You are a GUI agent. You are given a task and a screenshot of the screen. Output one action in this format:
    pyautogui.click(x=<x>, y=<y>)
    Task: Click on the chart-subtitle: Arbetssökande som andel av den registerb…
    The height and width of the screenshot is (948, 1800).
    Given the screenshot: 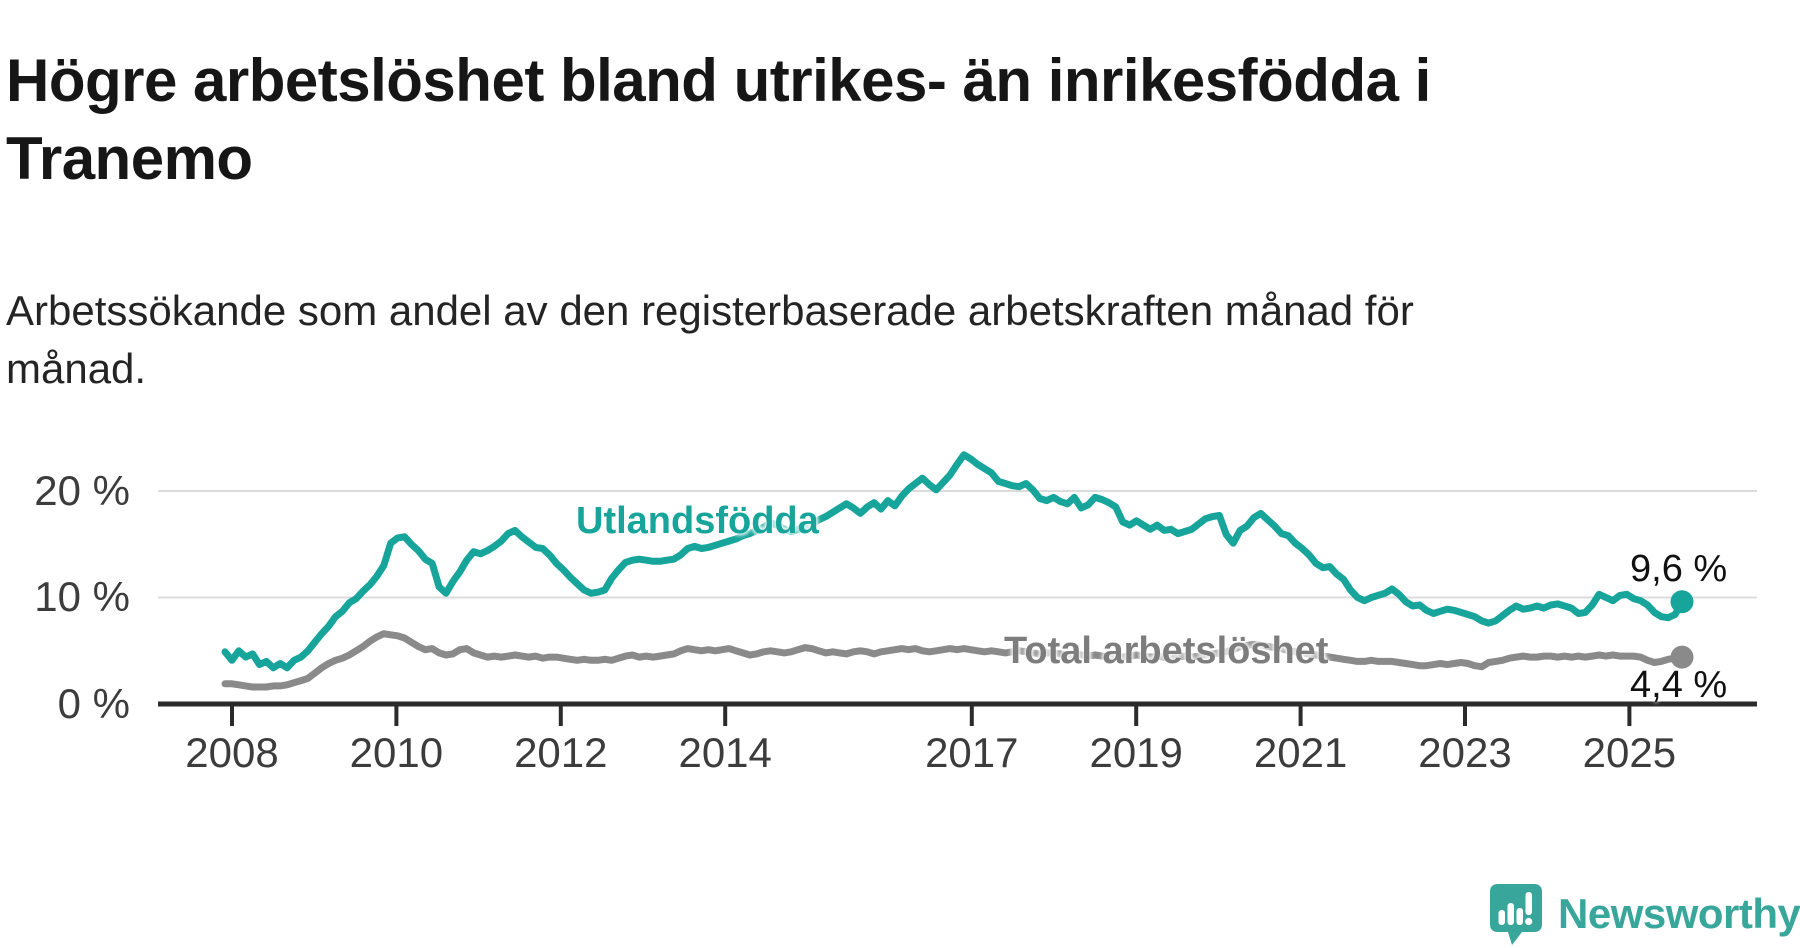 What is the action you would take?
    pyautogui.click(x=710, y=340)
    